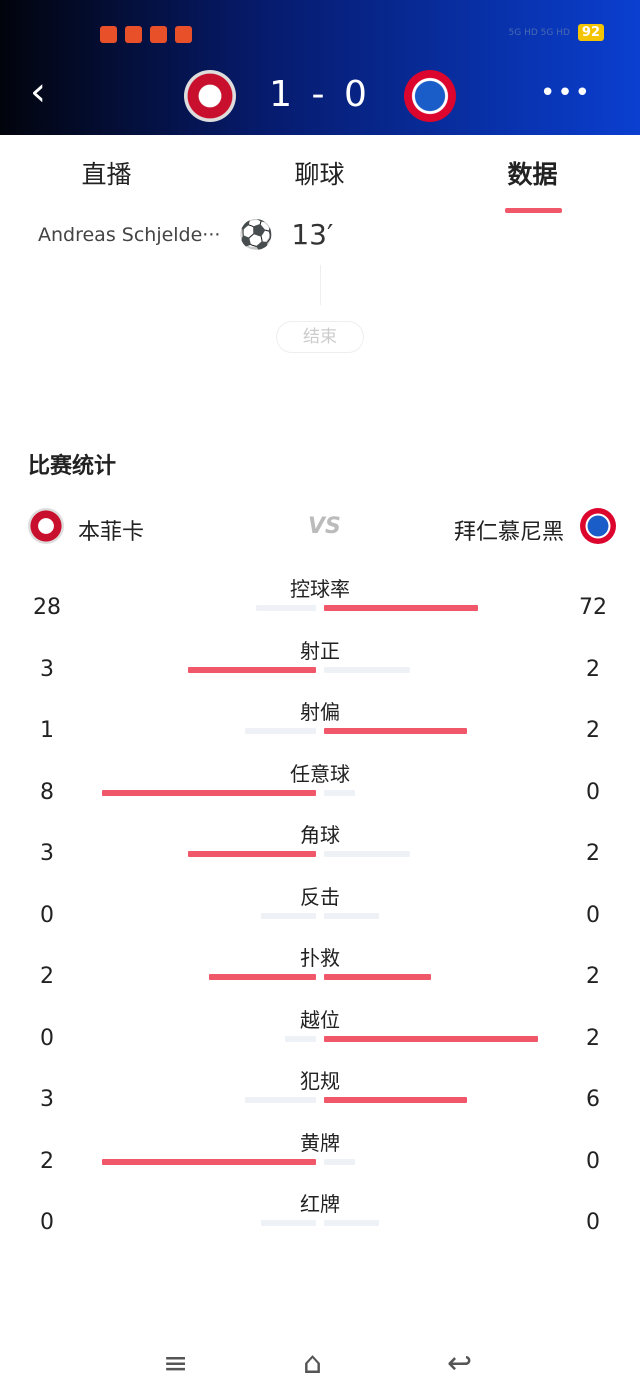 Image resolution: width=640 pixels, height=1396 pixels. Describe the element at coordinates (430, 96) in the screenshot. I see `bayern-crest-icon` at that location.